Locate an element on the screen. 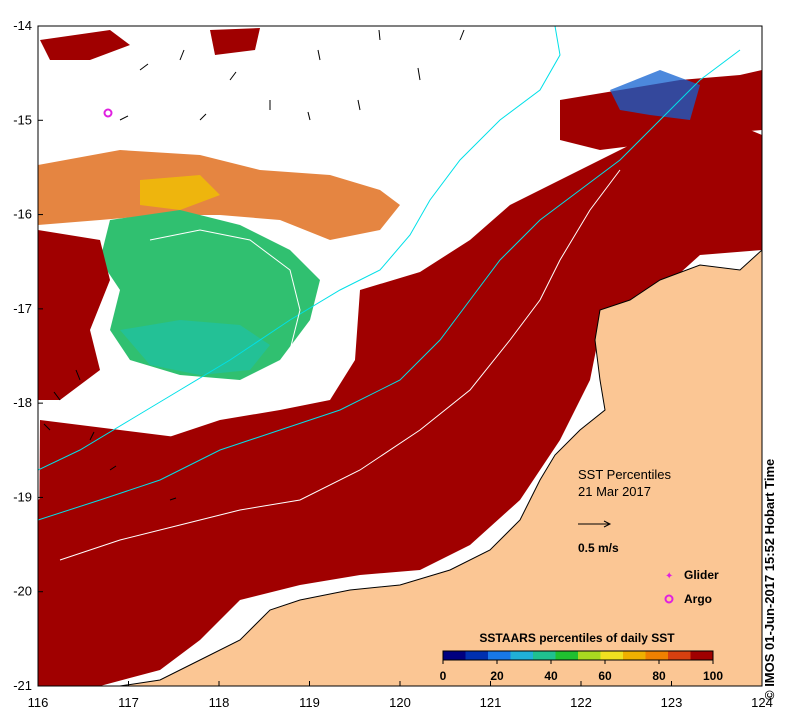  north-red-patch is located at coordinates (235, 41).